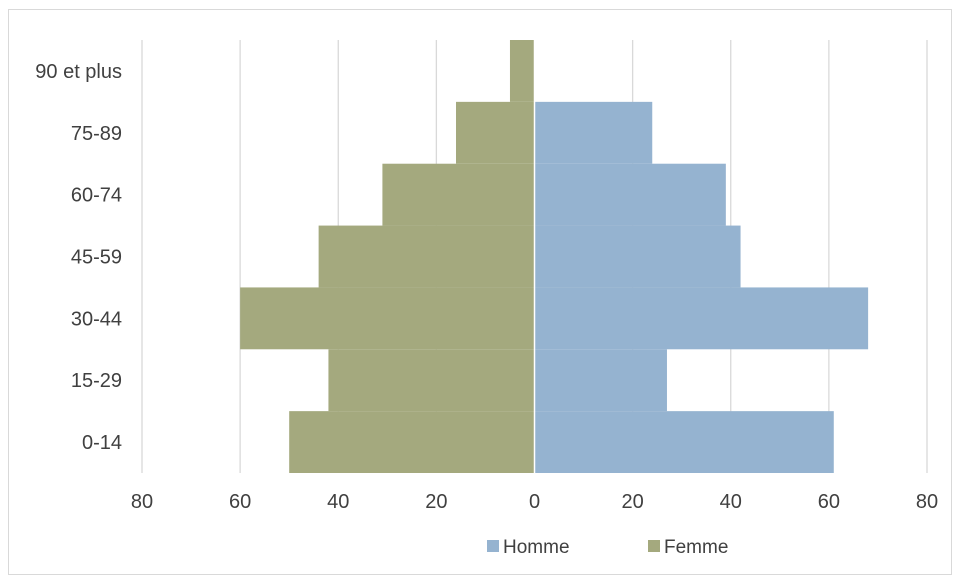 Image resolution: width=958 pixels, height=580 pixels. I want to click on y-tick-label-15-29: 15-29, so click(96, 381).